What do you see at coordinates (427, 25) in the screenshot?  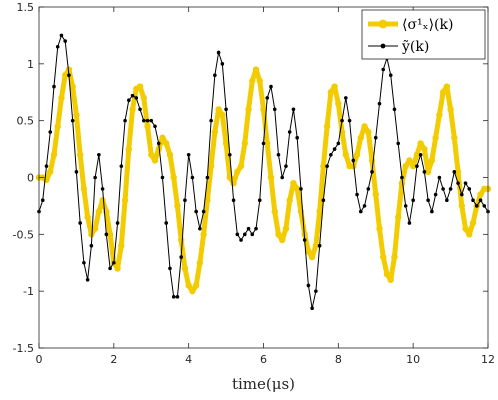 I see `legend-label-0: ⟨σ¹ₓ⟩(k)` at bounding box center [427, 25].